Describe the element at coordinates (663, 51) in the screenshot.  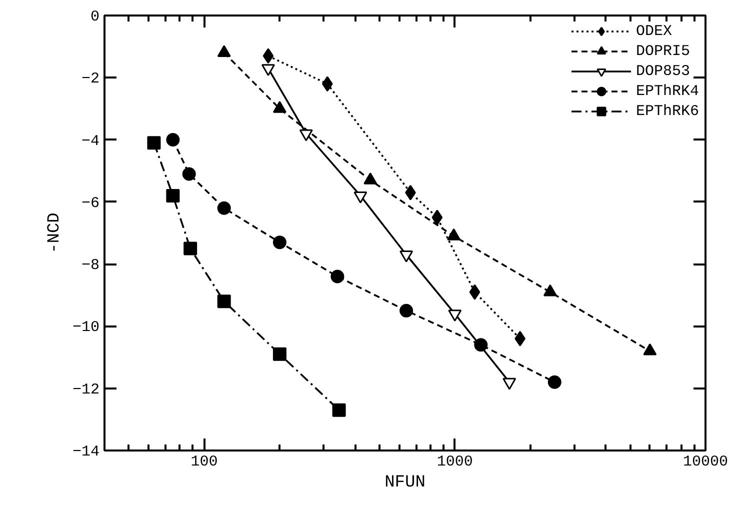
I see `legend-label: DOPRI5` at that location.